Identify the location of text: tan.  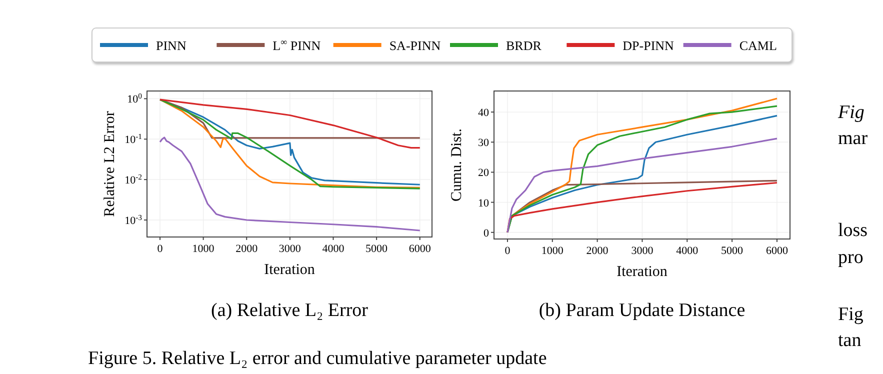
(850, 340).